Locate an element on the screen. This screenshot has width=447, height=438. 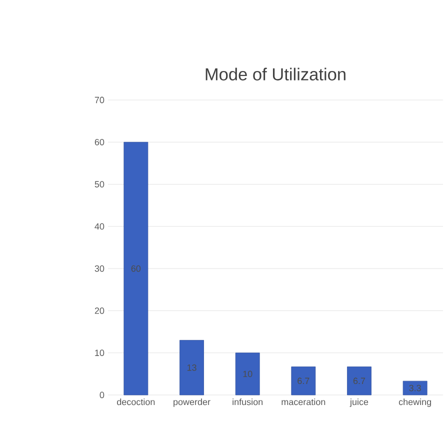
y-tick-label: 40 is located at coordinates (99, 226).